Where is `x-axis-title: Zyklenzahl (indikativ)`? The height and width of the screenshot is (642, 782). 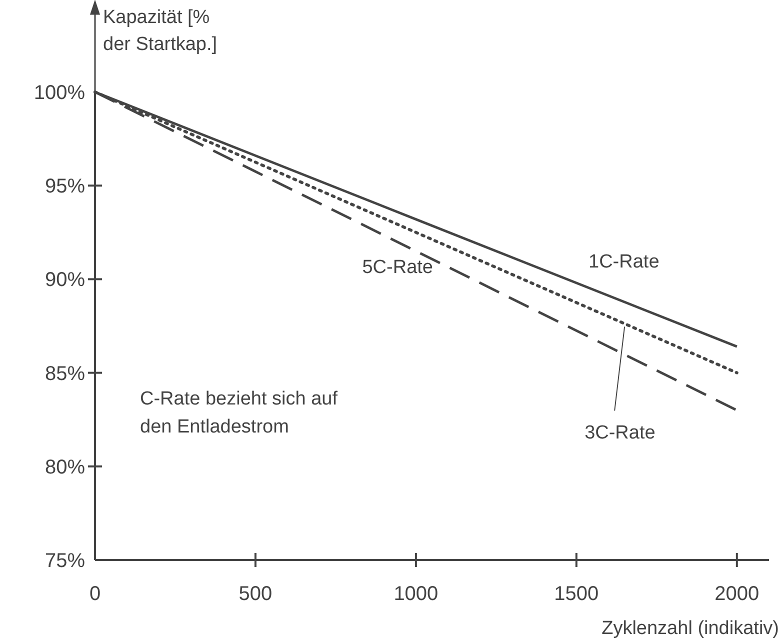
x-axis-title: Zyklenzahl (indikativ) is located at coordinates (690, 628).